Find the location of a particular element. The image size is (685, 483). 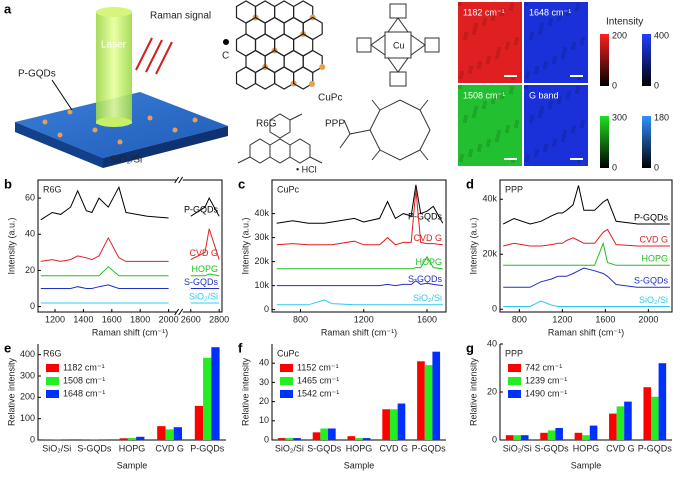

axis-break is located at coordinates (179, 180).